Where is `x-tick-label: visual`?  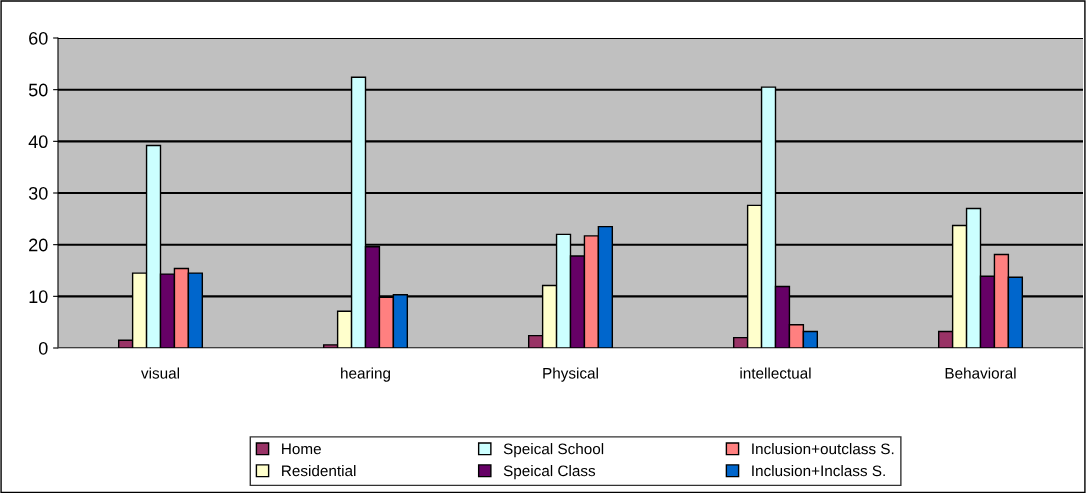 x-tick-label: visual is located at coordinates (160, 373).